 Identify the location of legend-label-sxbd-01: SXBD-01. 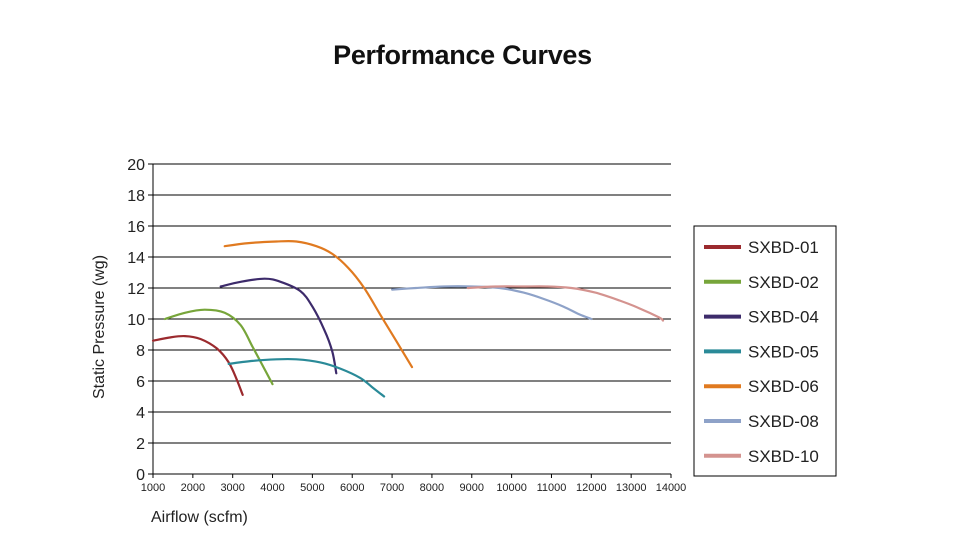
(783, 247).